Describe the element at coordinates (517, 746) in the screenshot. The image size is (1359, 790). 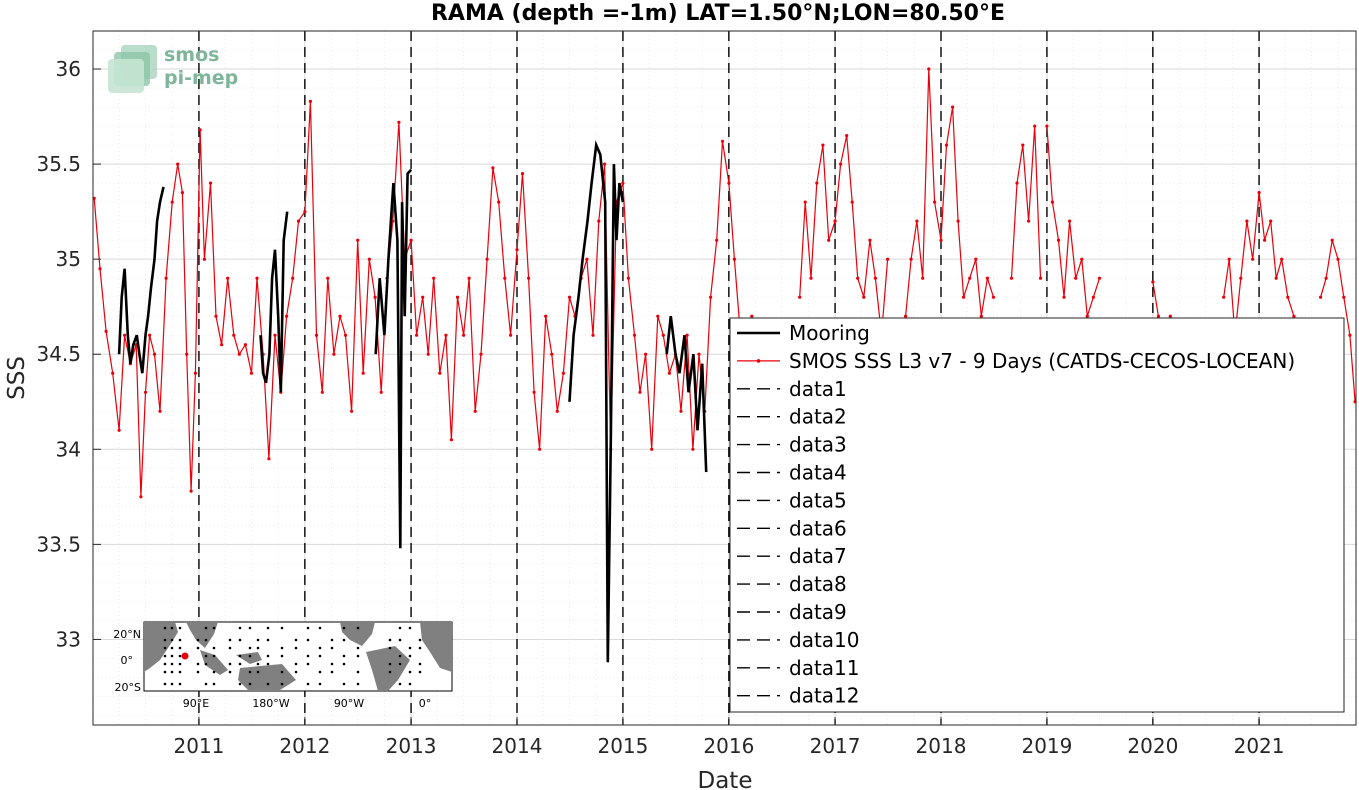
I see `x-tick-label: 2014` at that location.